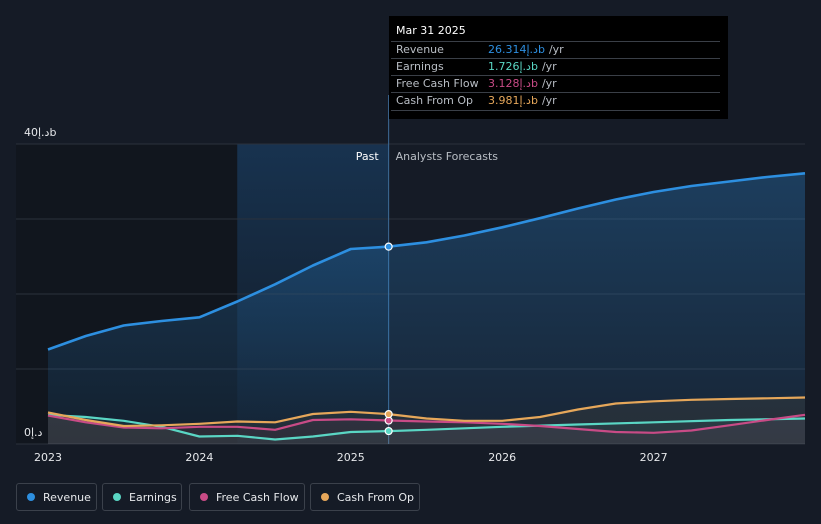  I want to click on x-tick-label: 2023, so click(48, 457).